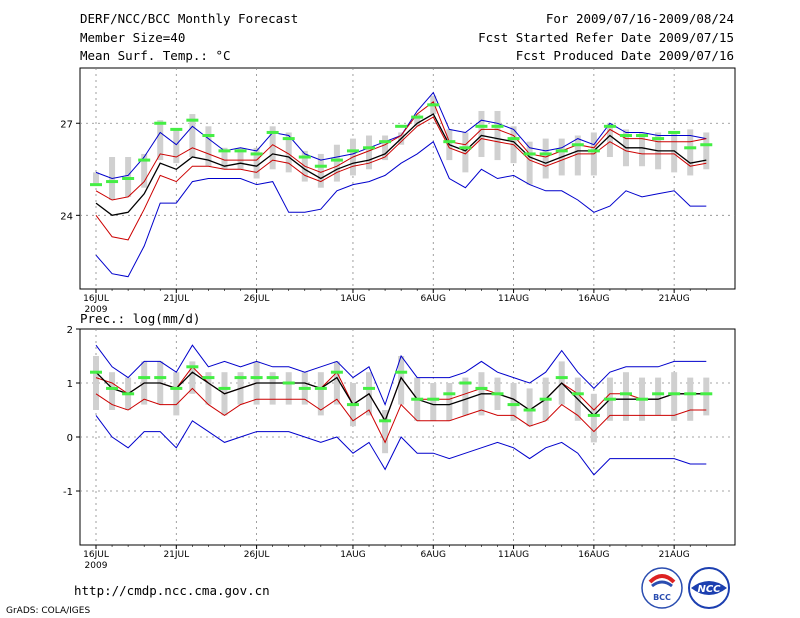 This screenshot has width=800, height=618. I want to click on series-max, so click(401, 375).